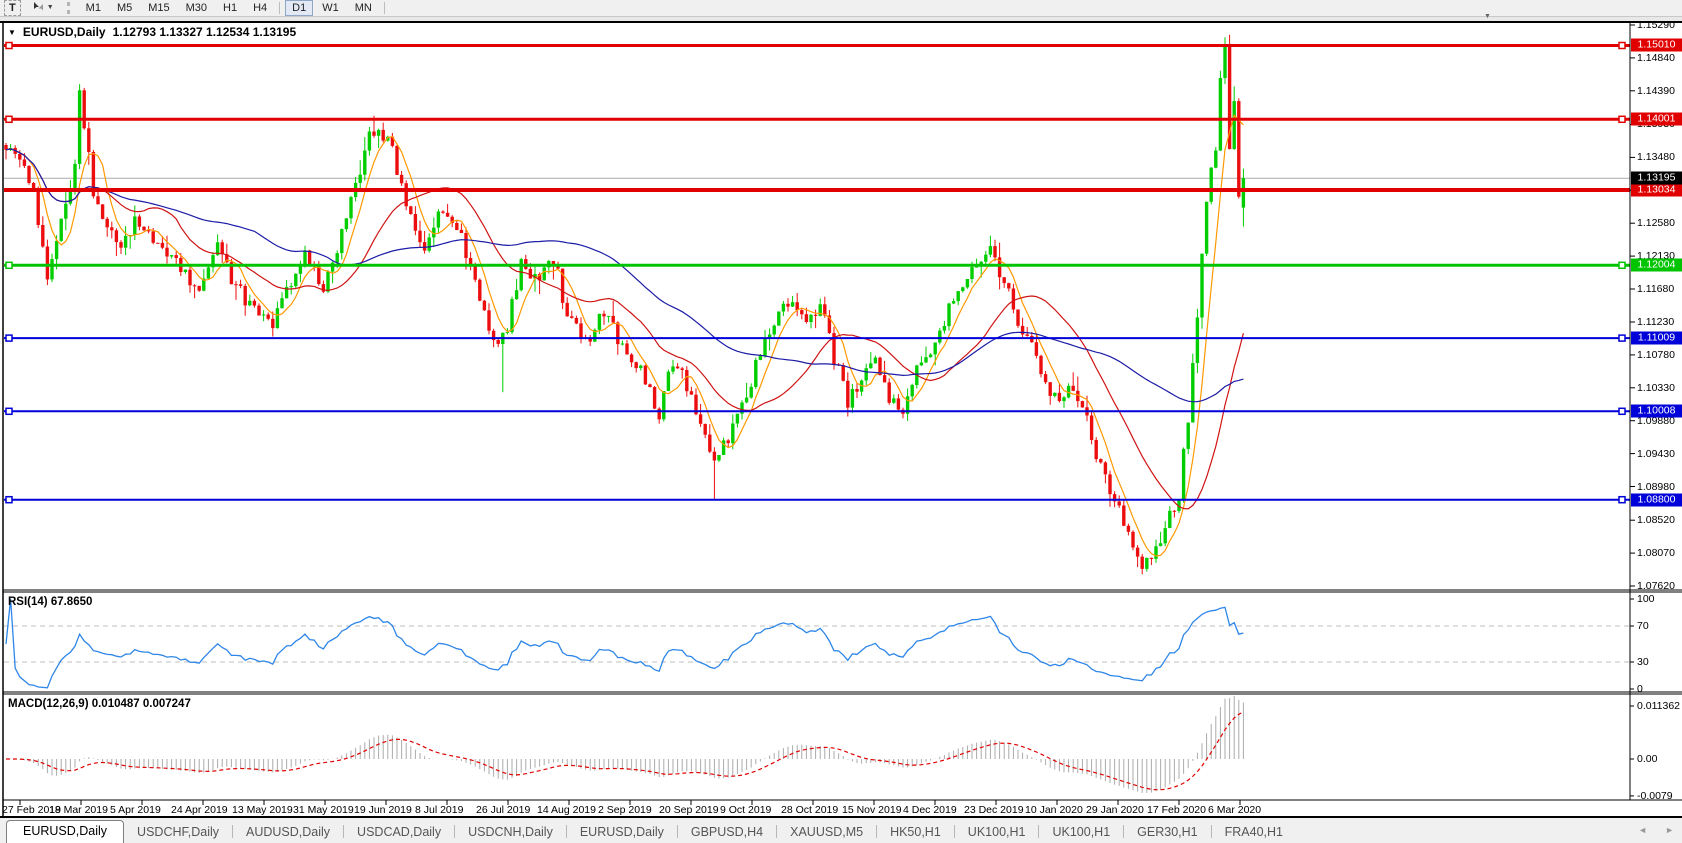  What do you see at coordinates (38, 8) in the screenshot?
I see `cursor-arrows-icon` at bounding box center [38, 8].